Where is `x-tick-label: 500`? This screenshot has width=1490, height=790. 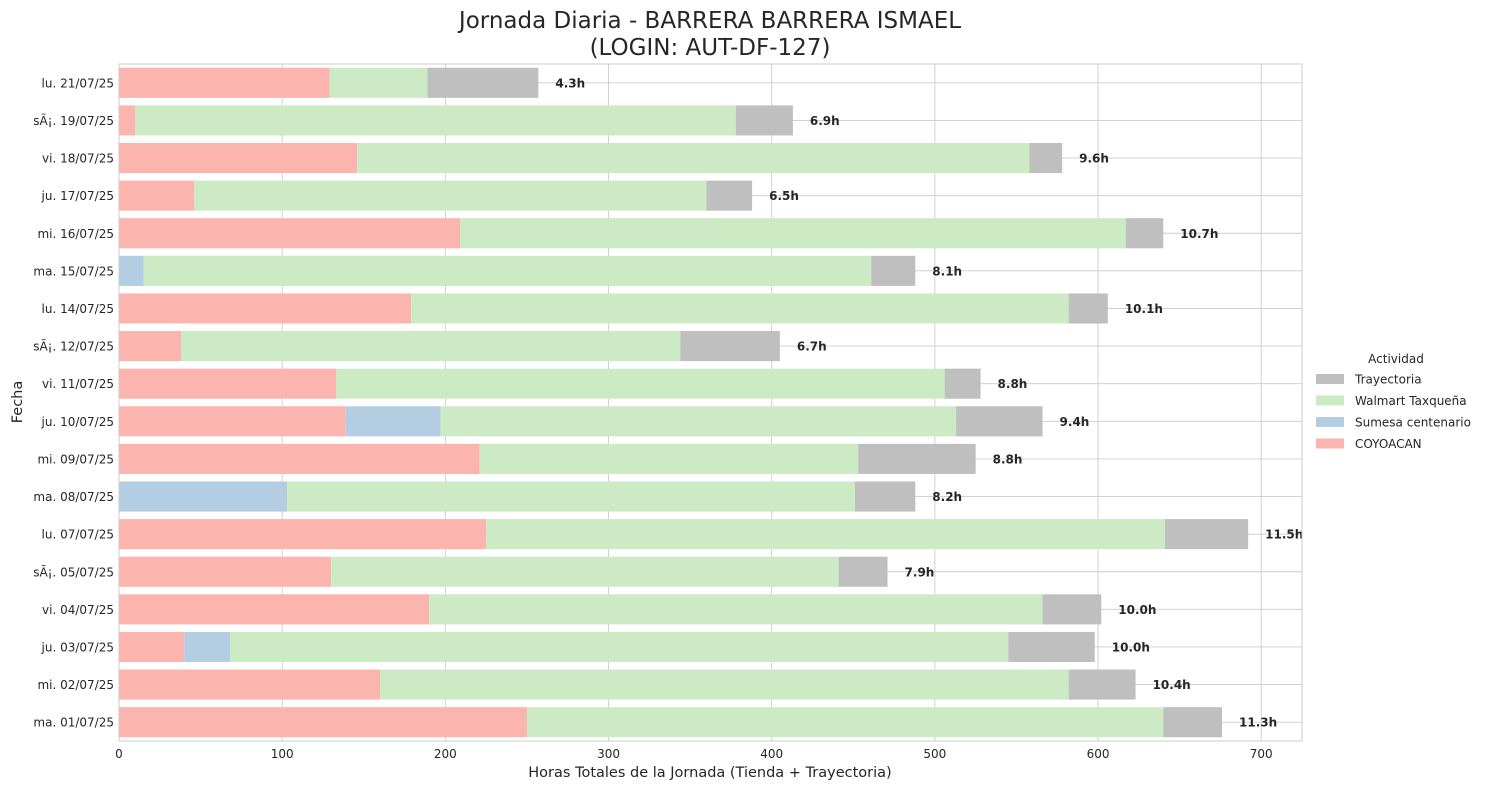 x-tick-label: 500 is located at coordinates (934, 754).